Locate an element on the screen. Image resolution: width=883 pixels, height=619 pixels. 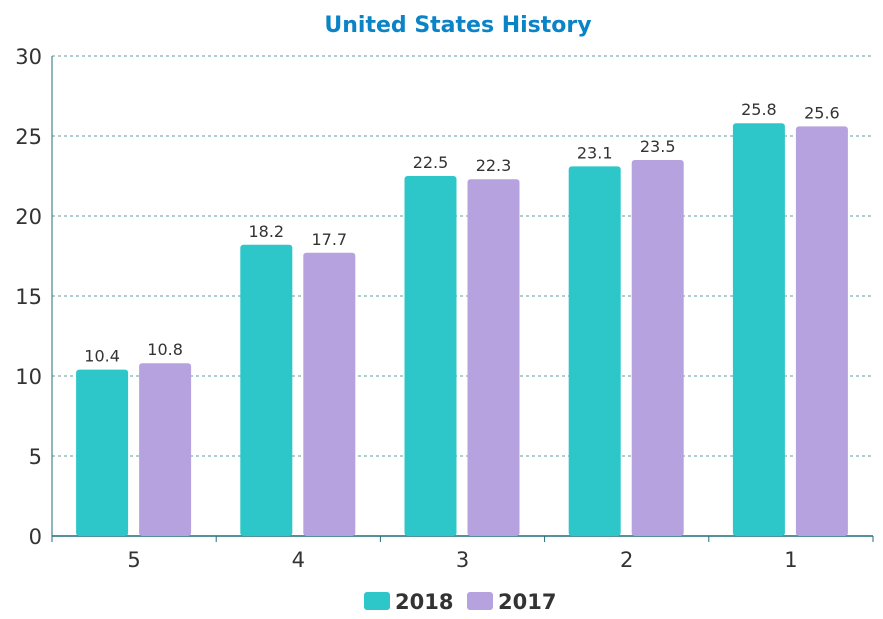
data-label: 23.1 is located at coordinates (595, 152).